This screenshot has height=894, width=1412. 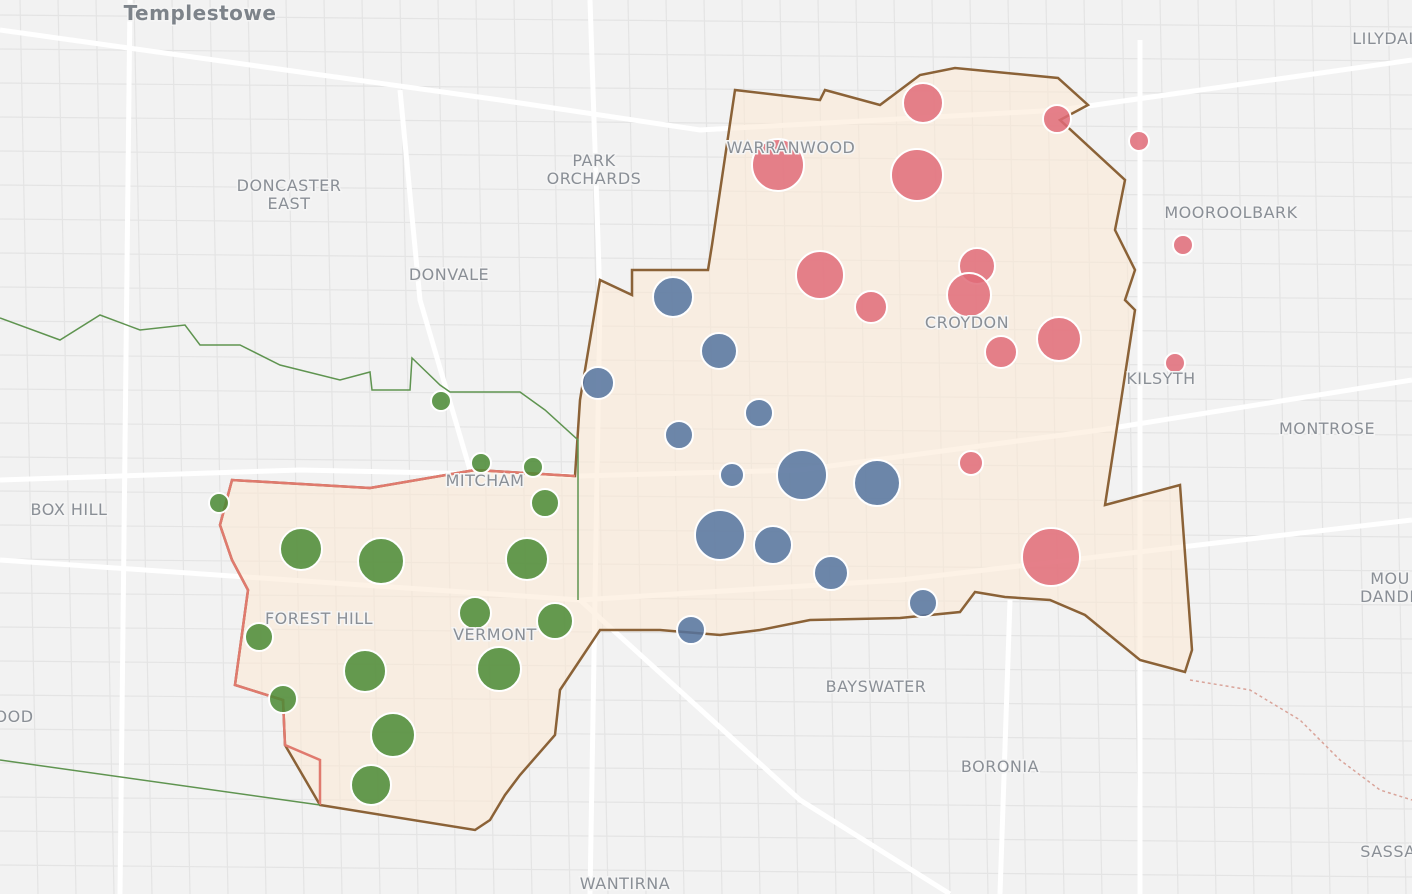 I want to click on region-west-border, so click(x=397, y=636).